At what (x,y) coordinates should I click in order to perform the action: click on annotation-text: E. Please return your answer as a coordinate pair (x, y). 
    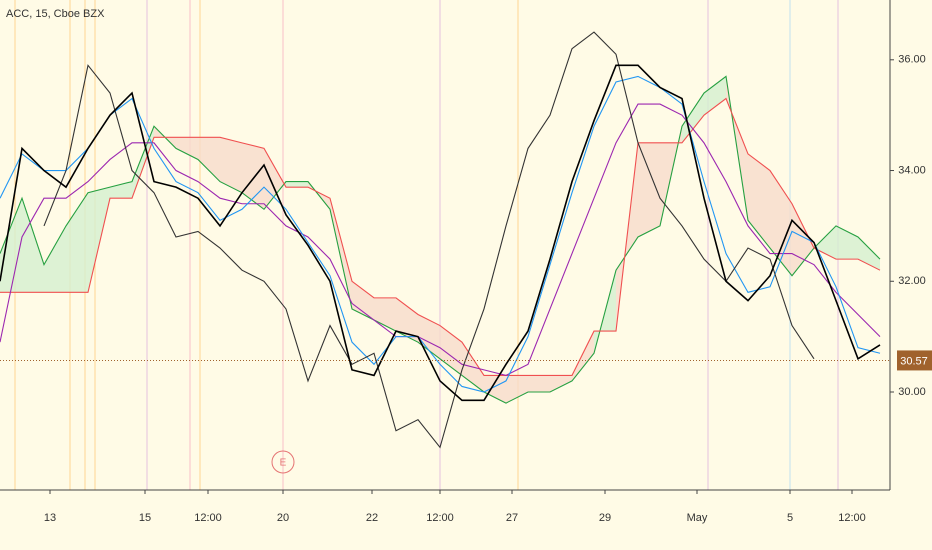
    Looking at the image, I should click on (283, 463).